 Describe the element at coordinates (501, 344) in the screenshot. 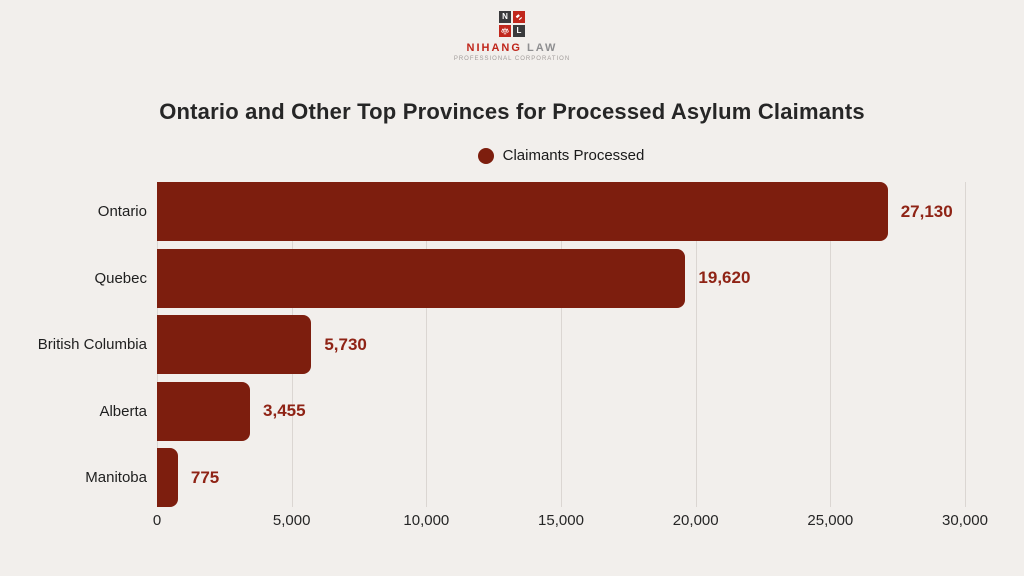

I see `bar-row-british-columbia: British Columbia 5,730` at that location.